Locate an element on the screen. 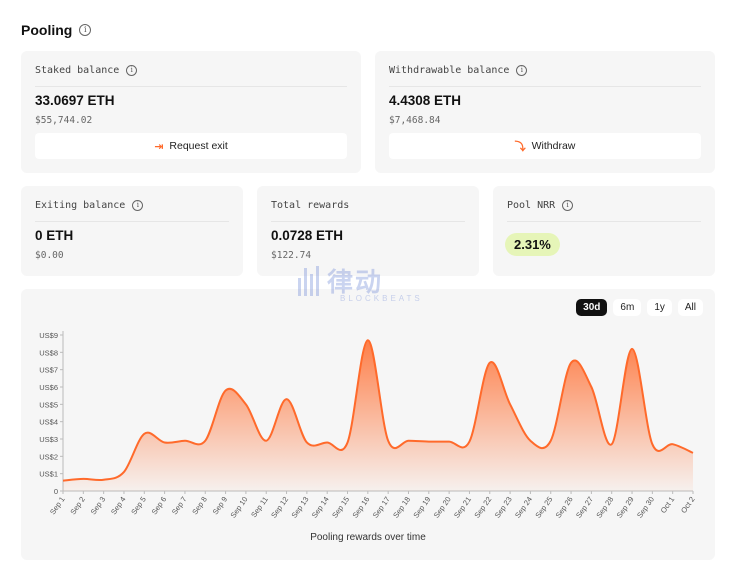  x-tick-label: Sep 1 is located at coordinates (57, 505).